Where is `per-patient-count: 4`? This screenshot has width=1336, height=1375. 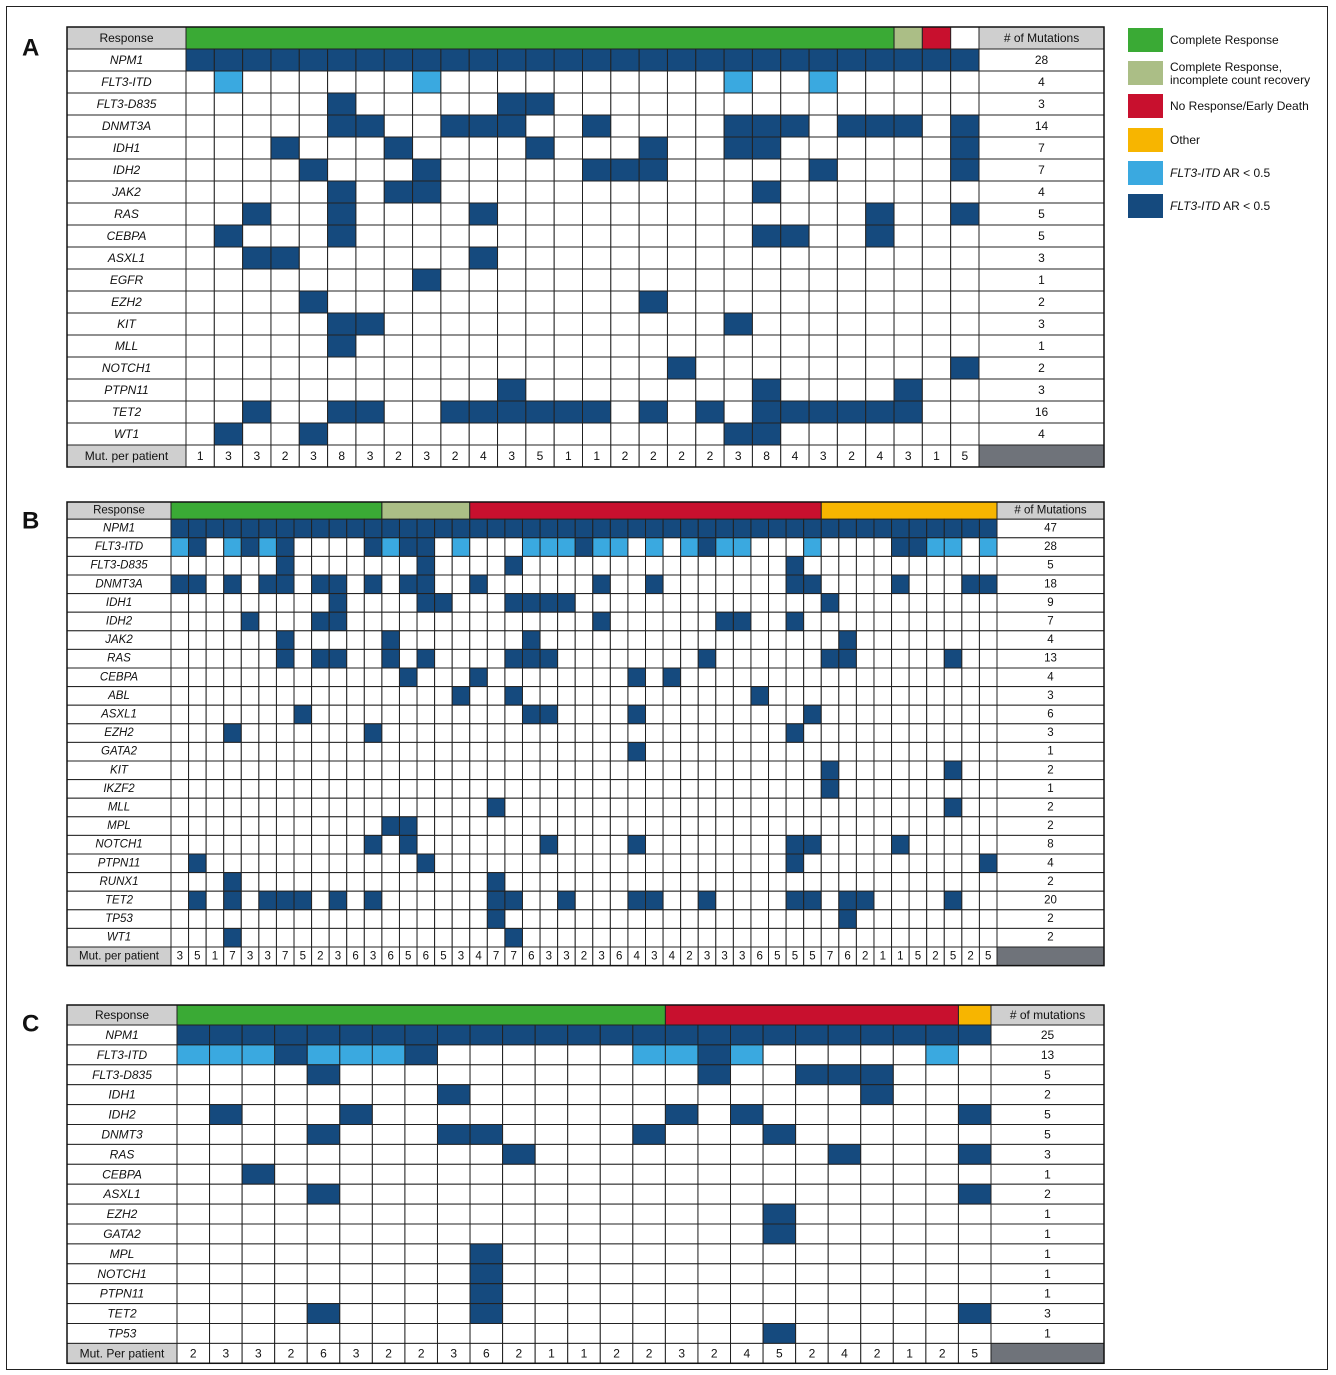
per-patient-count: 4 is located at coordinates (746, 1353).